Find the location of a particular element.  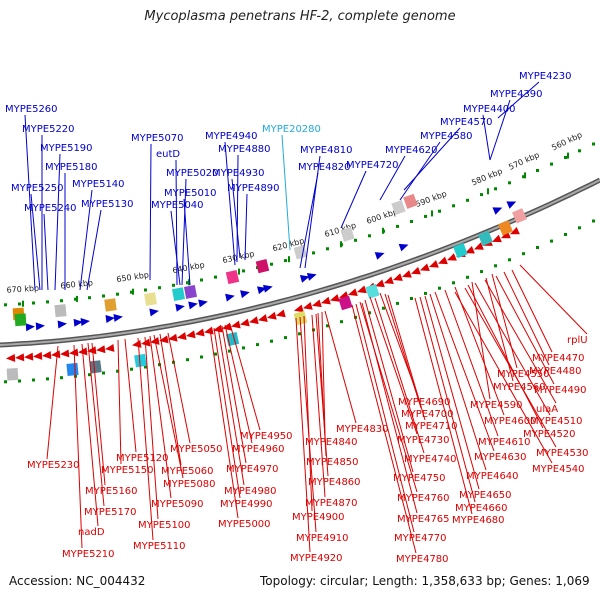

gene-label: MYPE4980 is located at coordinates (250, 491).